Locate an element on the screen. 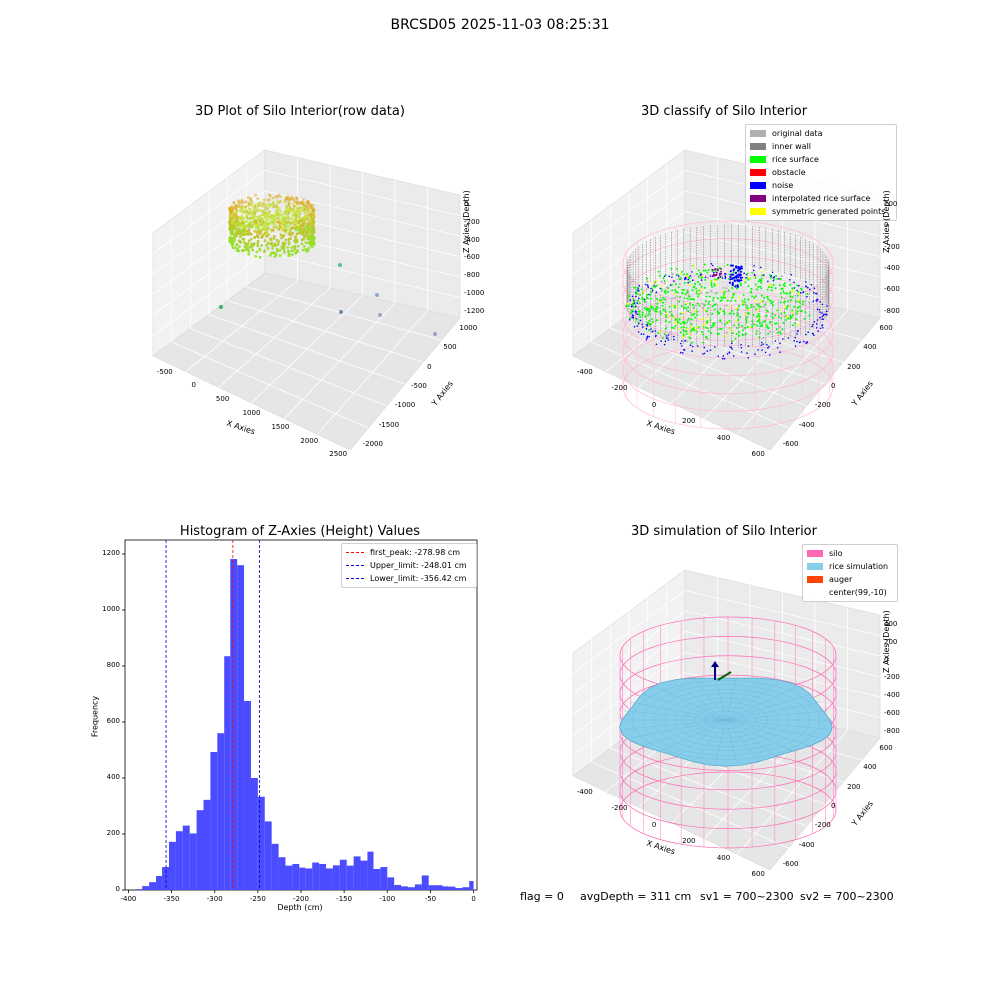 This screenshot has height=1000, width=1000. legend-label: symmetric generated points is located at coordinates (829, 211).